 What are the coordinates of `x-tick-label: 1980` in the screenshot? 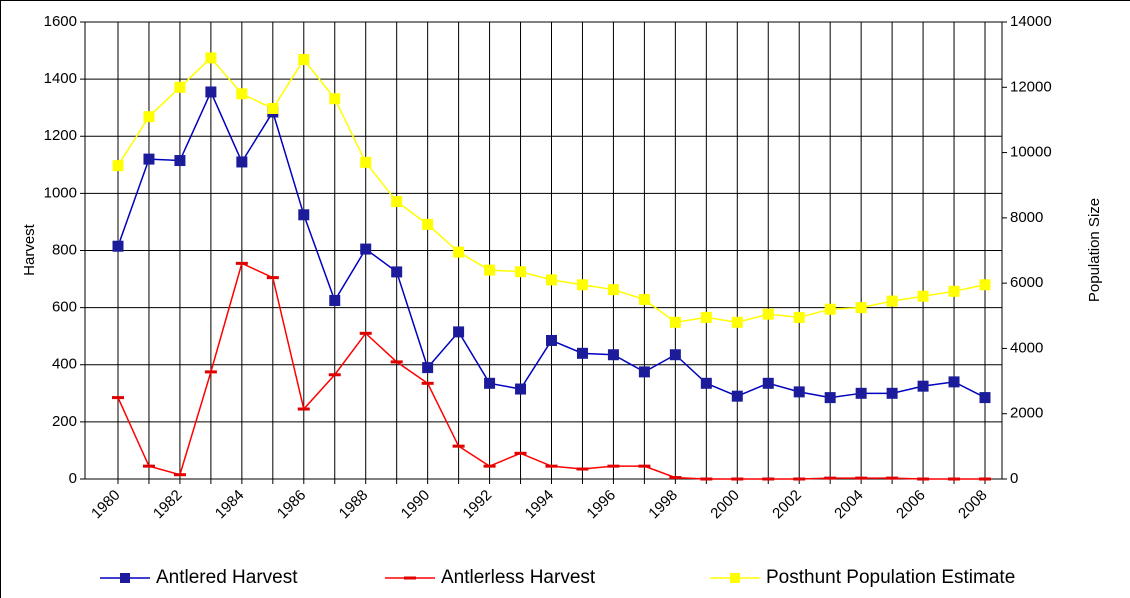 It's located at (106, 505).